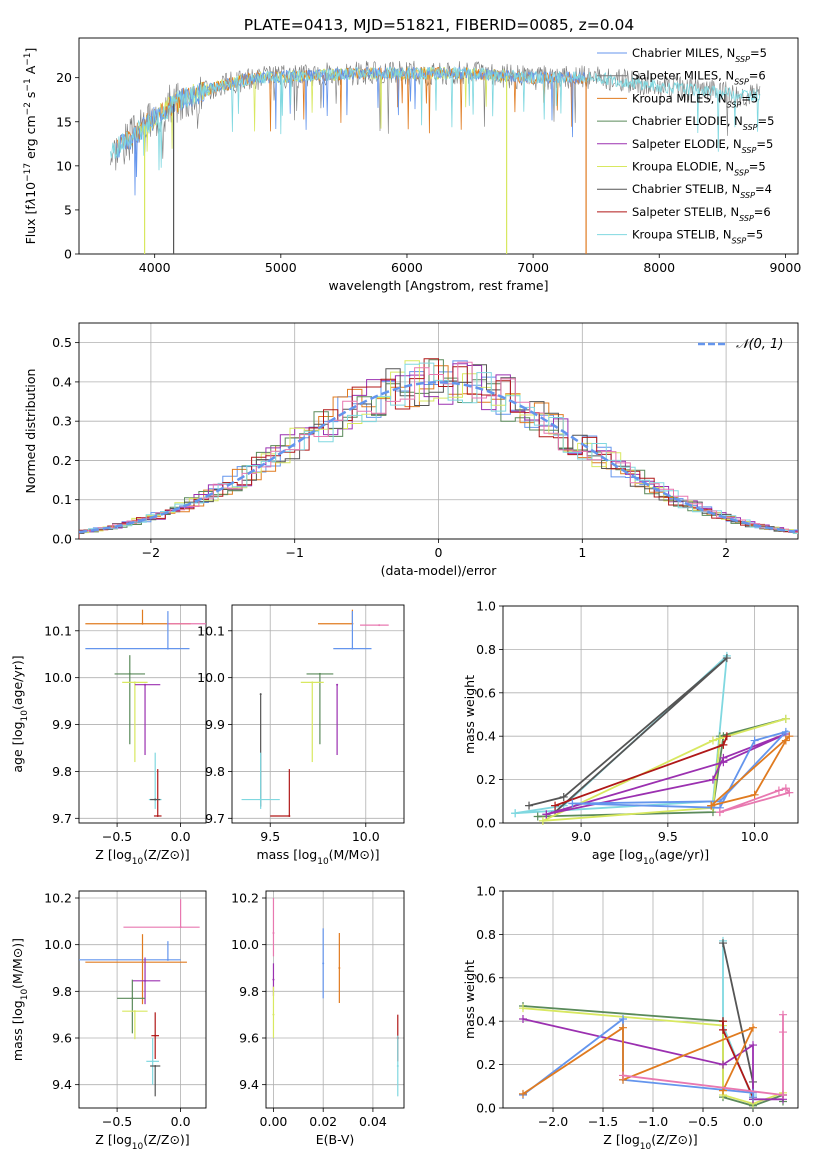  I want to click on x-axis-label: Z [log10(Z/Z⊙)], so click(650, 1142).